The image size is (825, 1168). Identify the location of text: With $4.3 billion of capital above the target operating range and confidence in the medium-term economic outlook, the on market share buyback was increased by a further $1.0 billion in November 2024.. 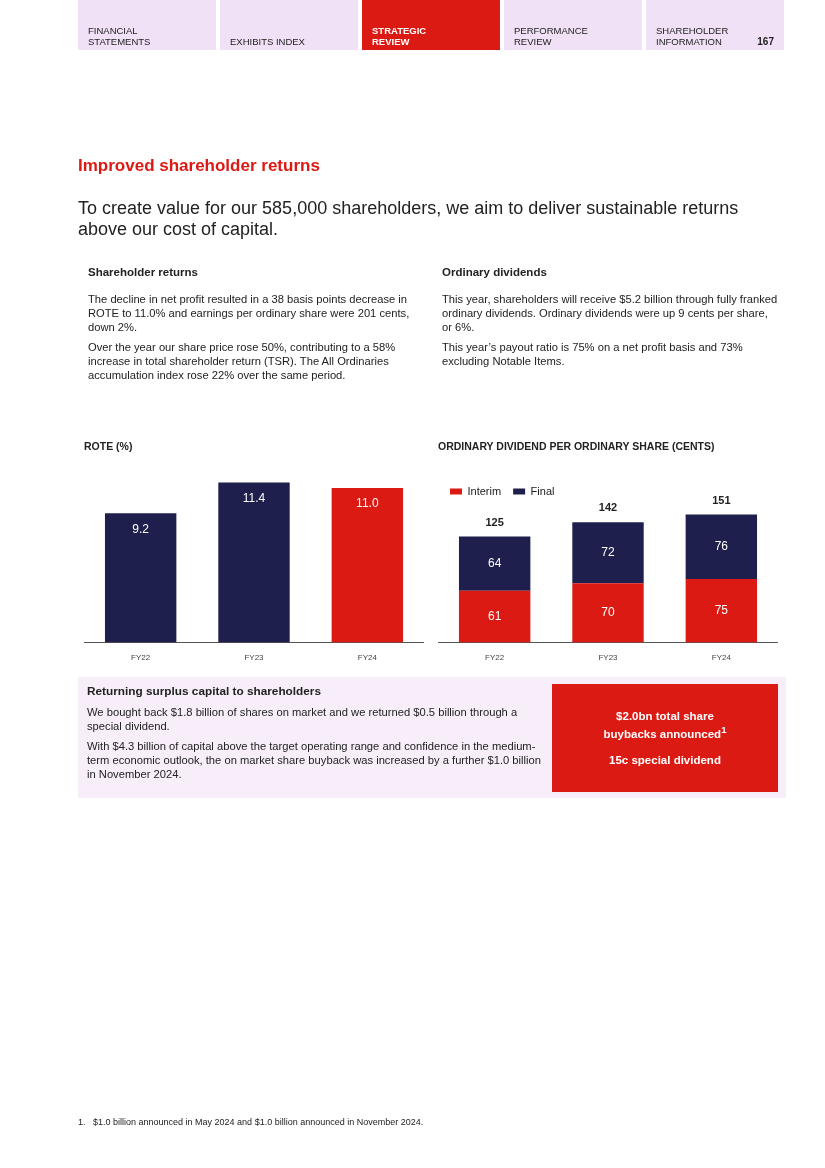
(314, 760).